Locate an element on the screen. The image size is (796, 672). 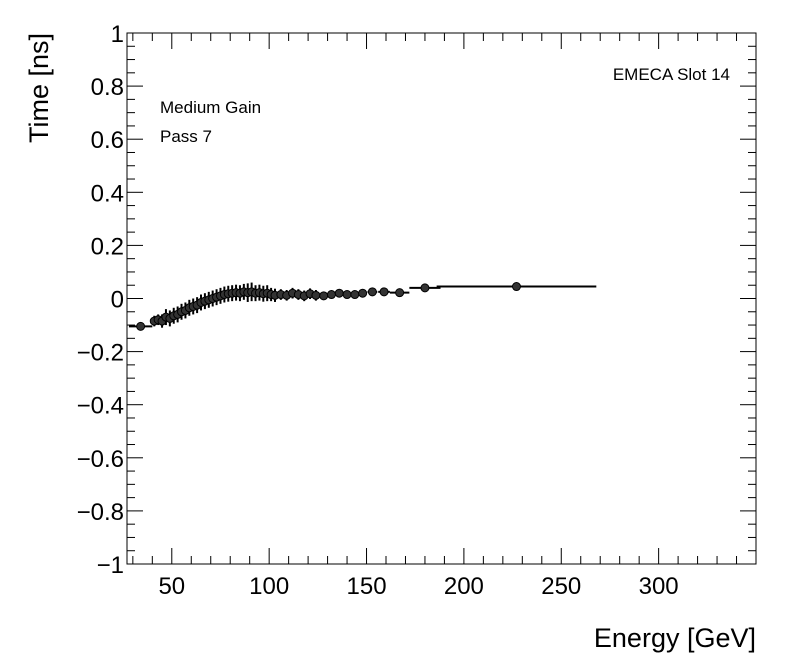
x-tick-label: 300 is located at coordinates (659, 586).